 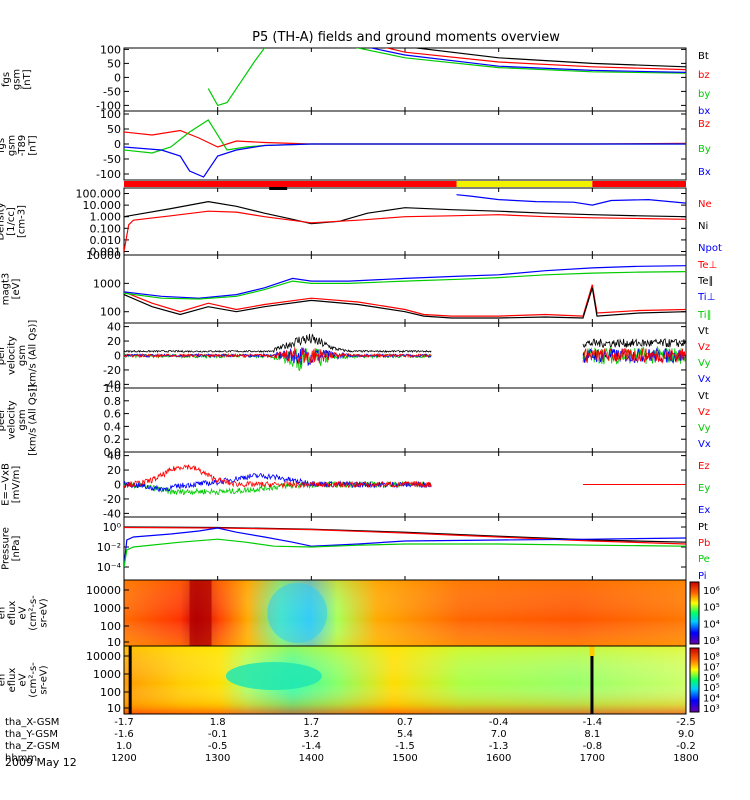 I want to click on fgs_detrended-ylabel: thafgsgsm-T89[nT], so click(x=19, y=146).